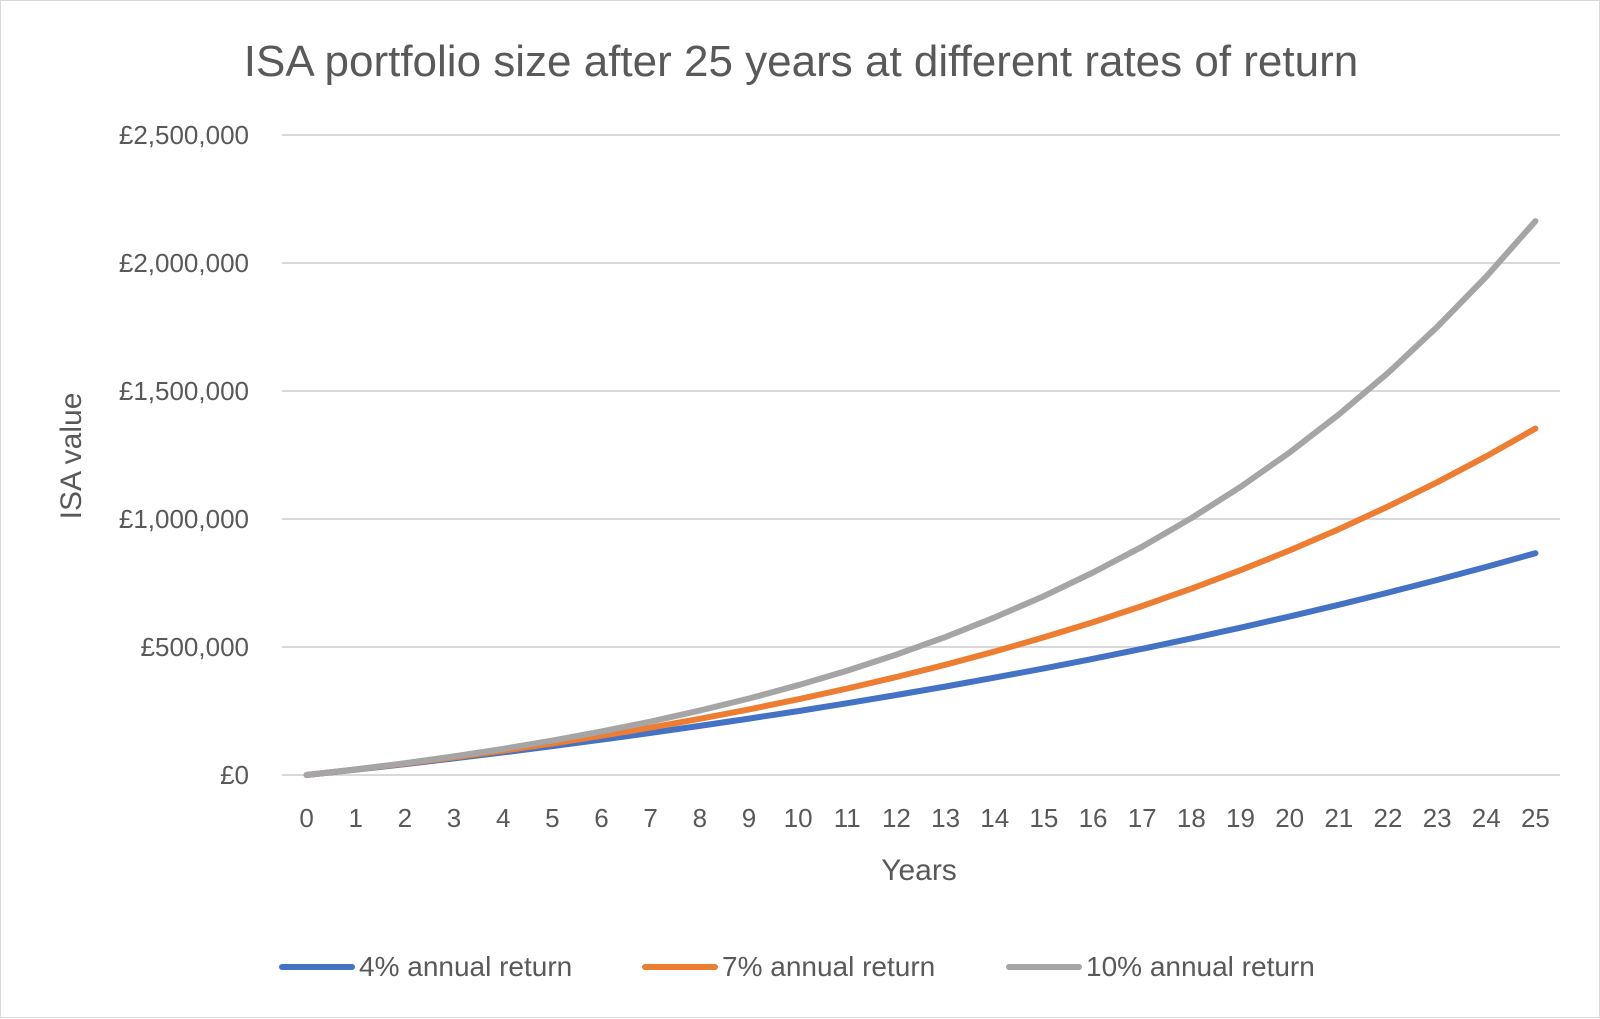 The width and height of the screenshot is (1600, 1019). I want to click on y-tick-label: £0, so click(234, 775).